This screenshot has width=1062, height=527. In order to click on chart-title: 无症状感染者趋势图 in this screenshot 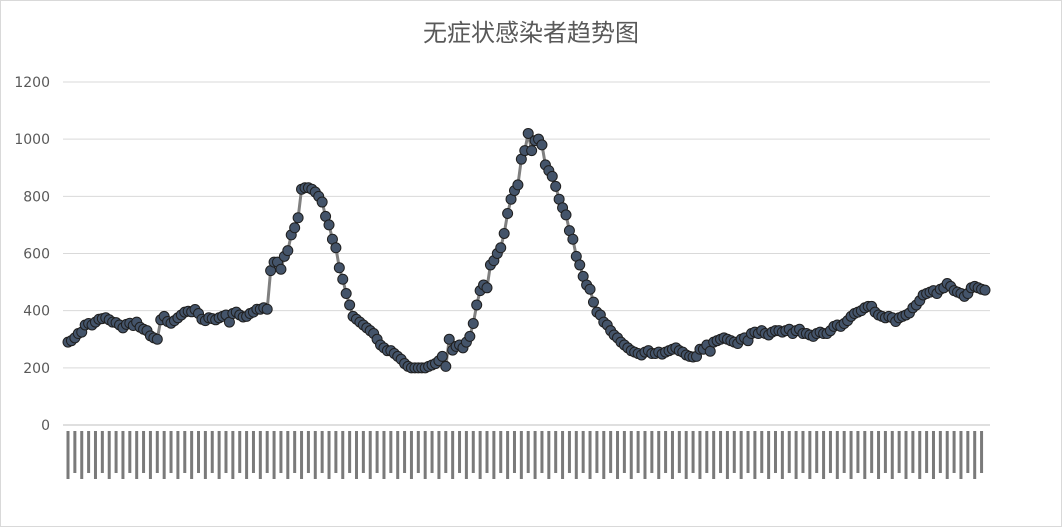, I will do `click(531, 33)`.